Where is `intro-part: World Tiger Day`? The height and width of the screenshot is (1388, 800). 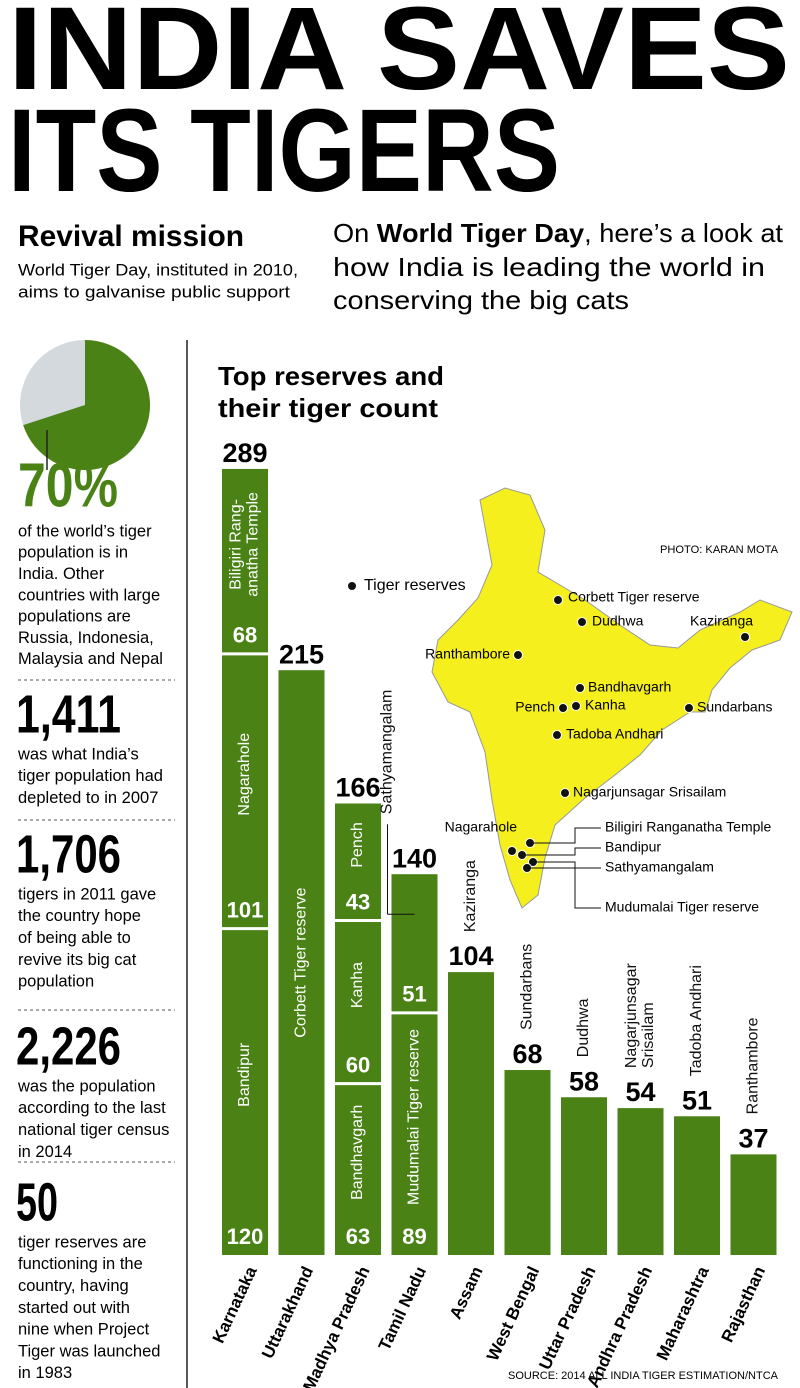 intro-part: World Tiger Day is located at coordinates (481, 233).